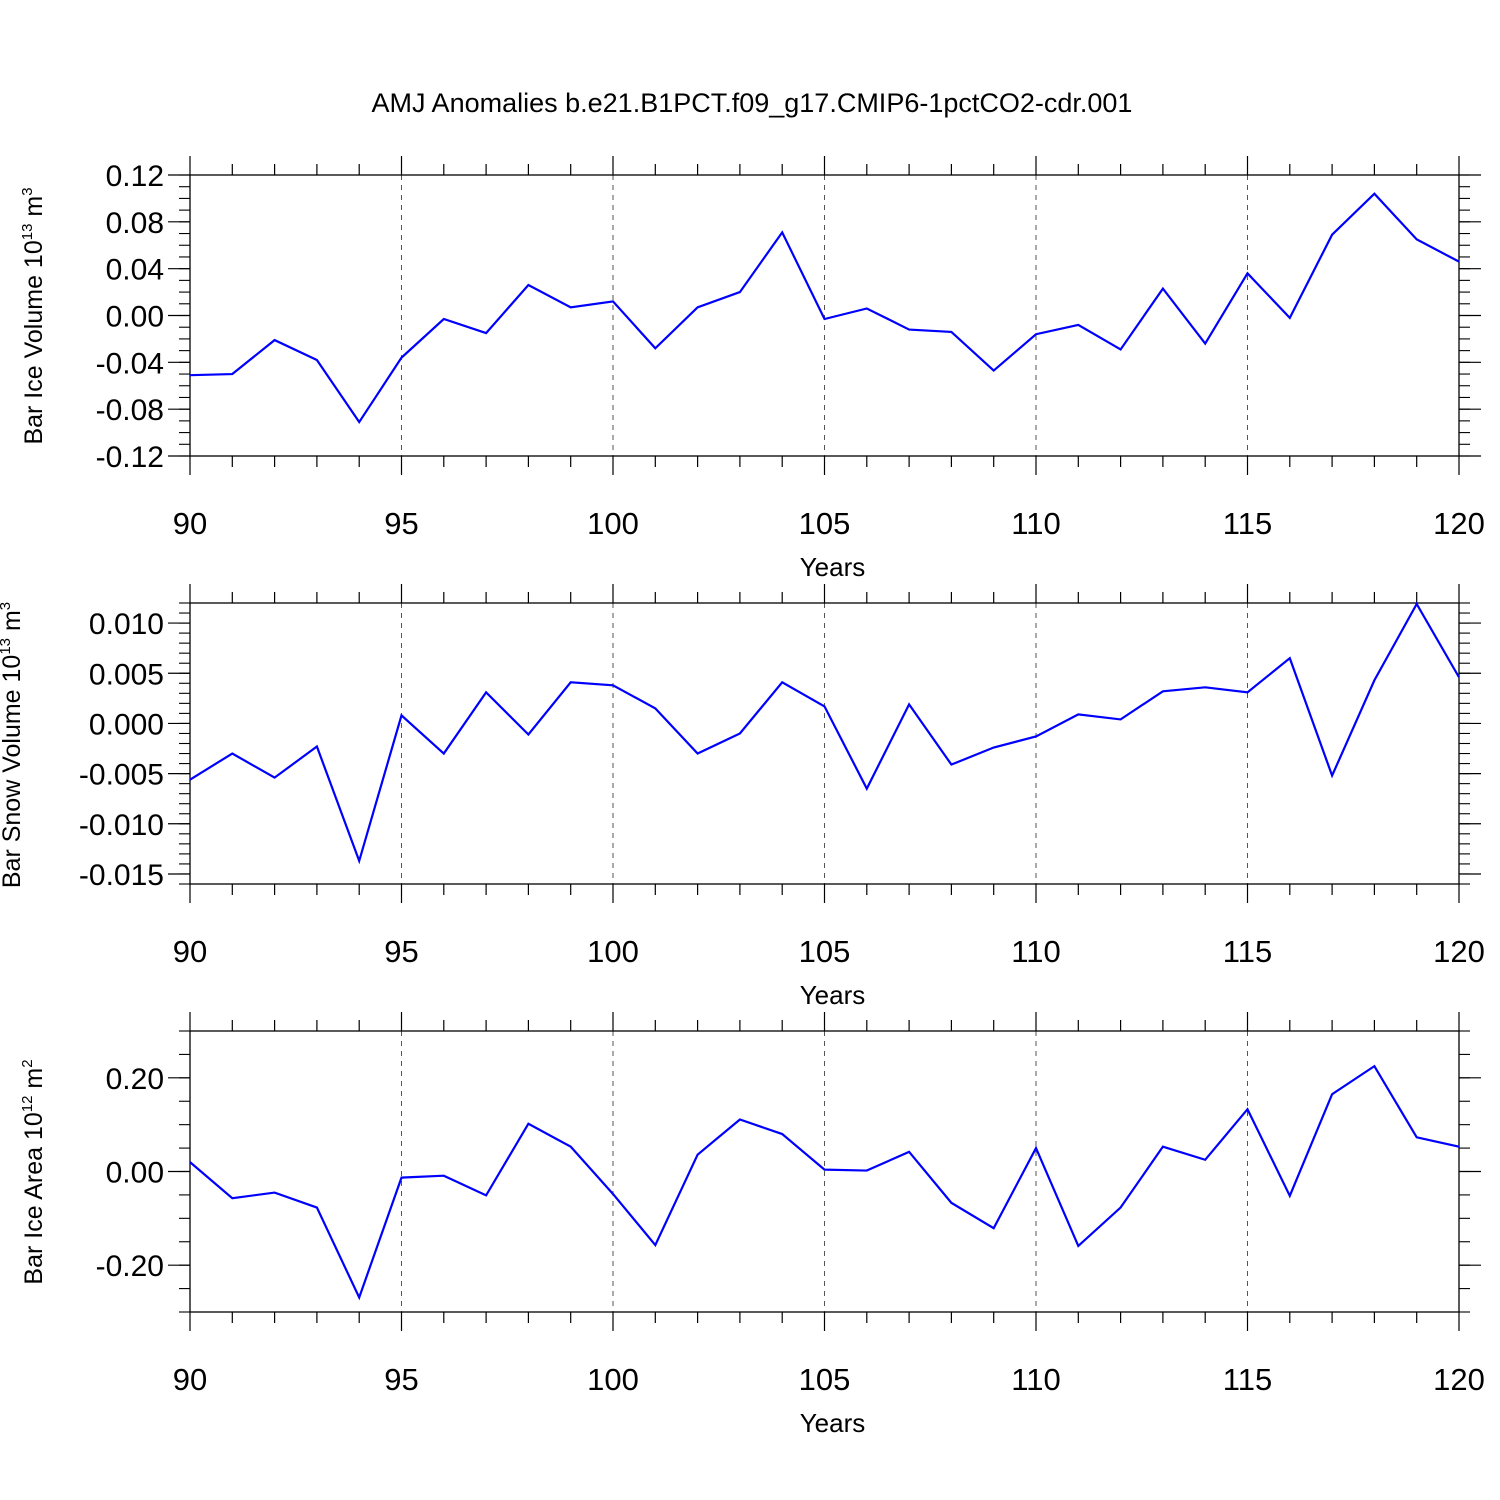 Image resolution: width=1500 pixels, height=1500 pixels. I want to click on y-axis-label: Bar Ice Area 1012 m2, so click(33, 1171).